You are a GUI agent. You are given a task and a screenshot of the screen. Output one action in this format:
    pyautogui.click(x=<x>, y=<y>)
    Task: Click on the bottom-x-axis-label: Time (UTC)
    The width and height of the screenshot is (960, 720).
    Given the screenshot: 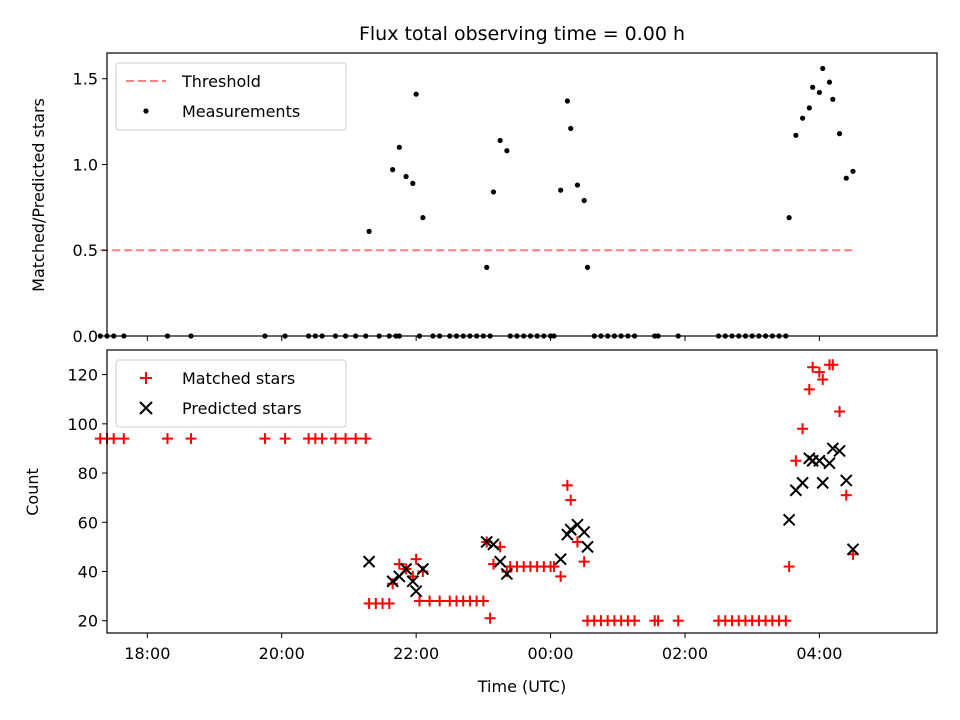 What is the action you would take?
    pyautogui.click(x=521, y=686)
    